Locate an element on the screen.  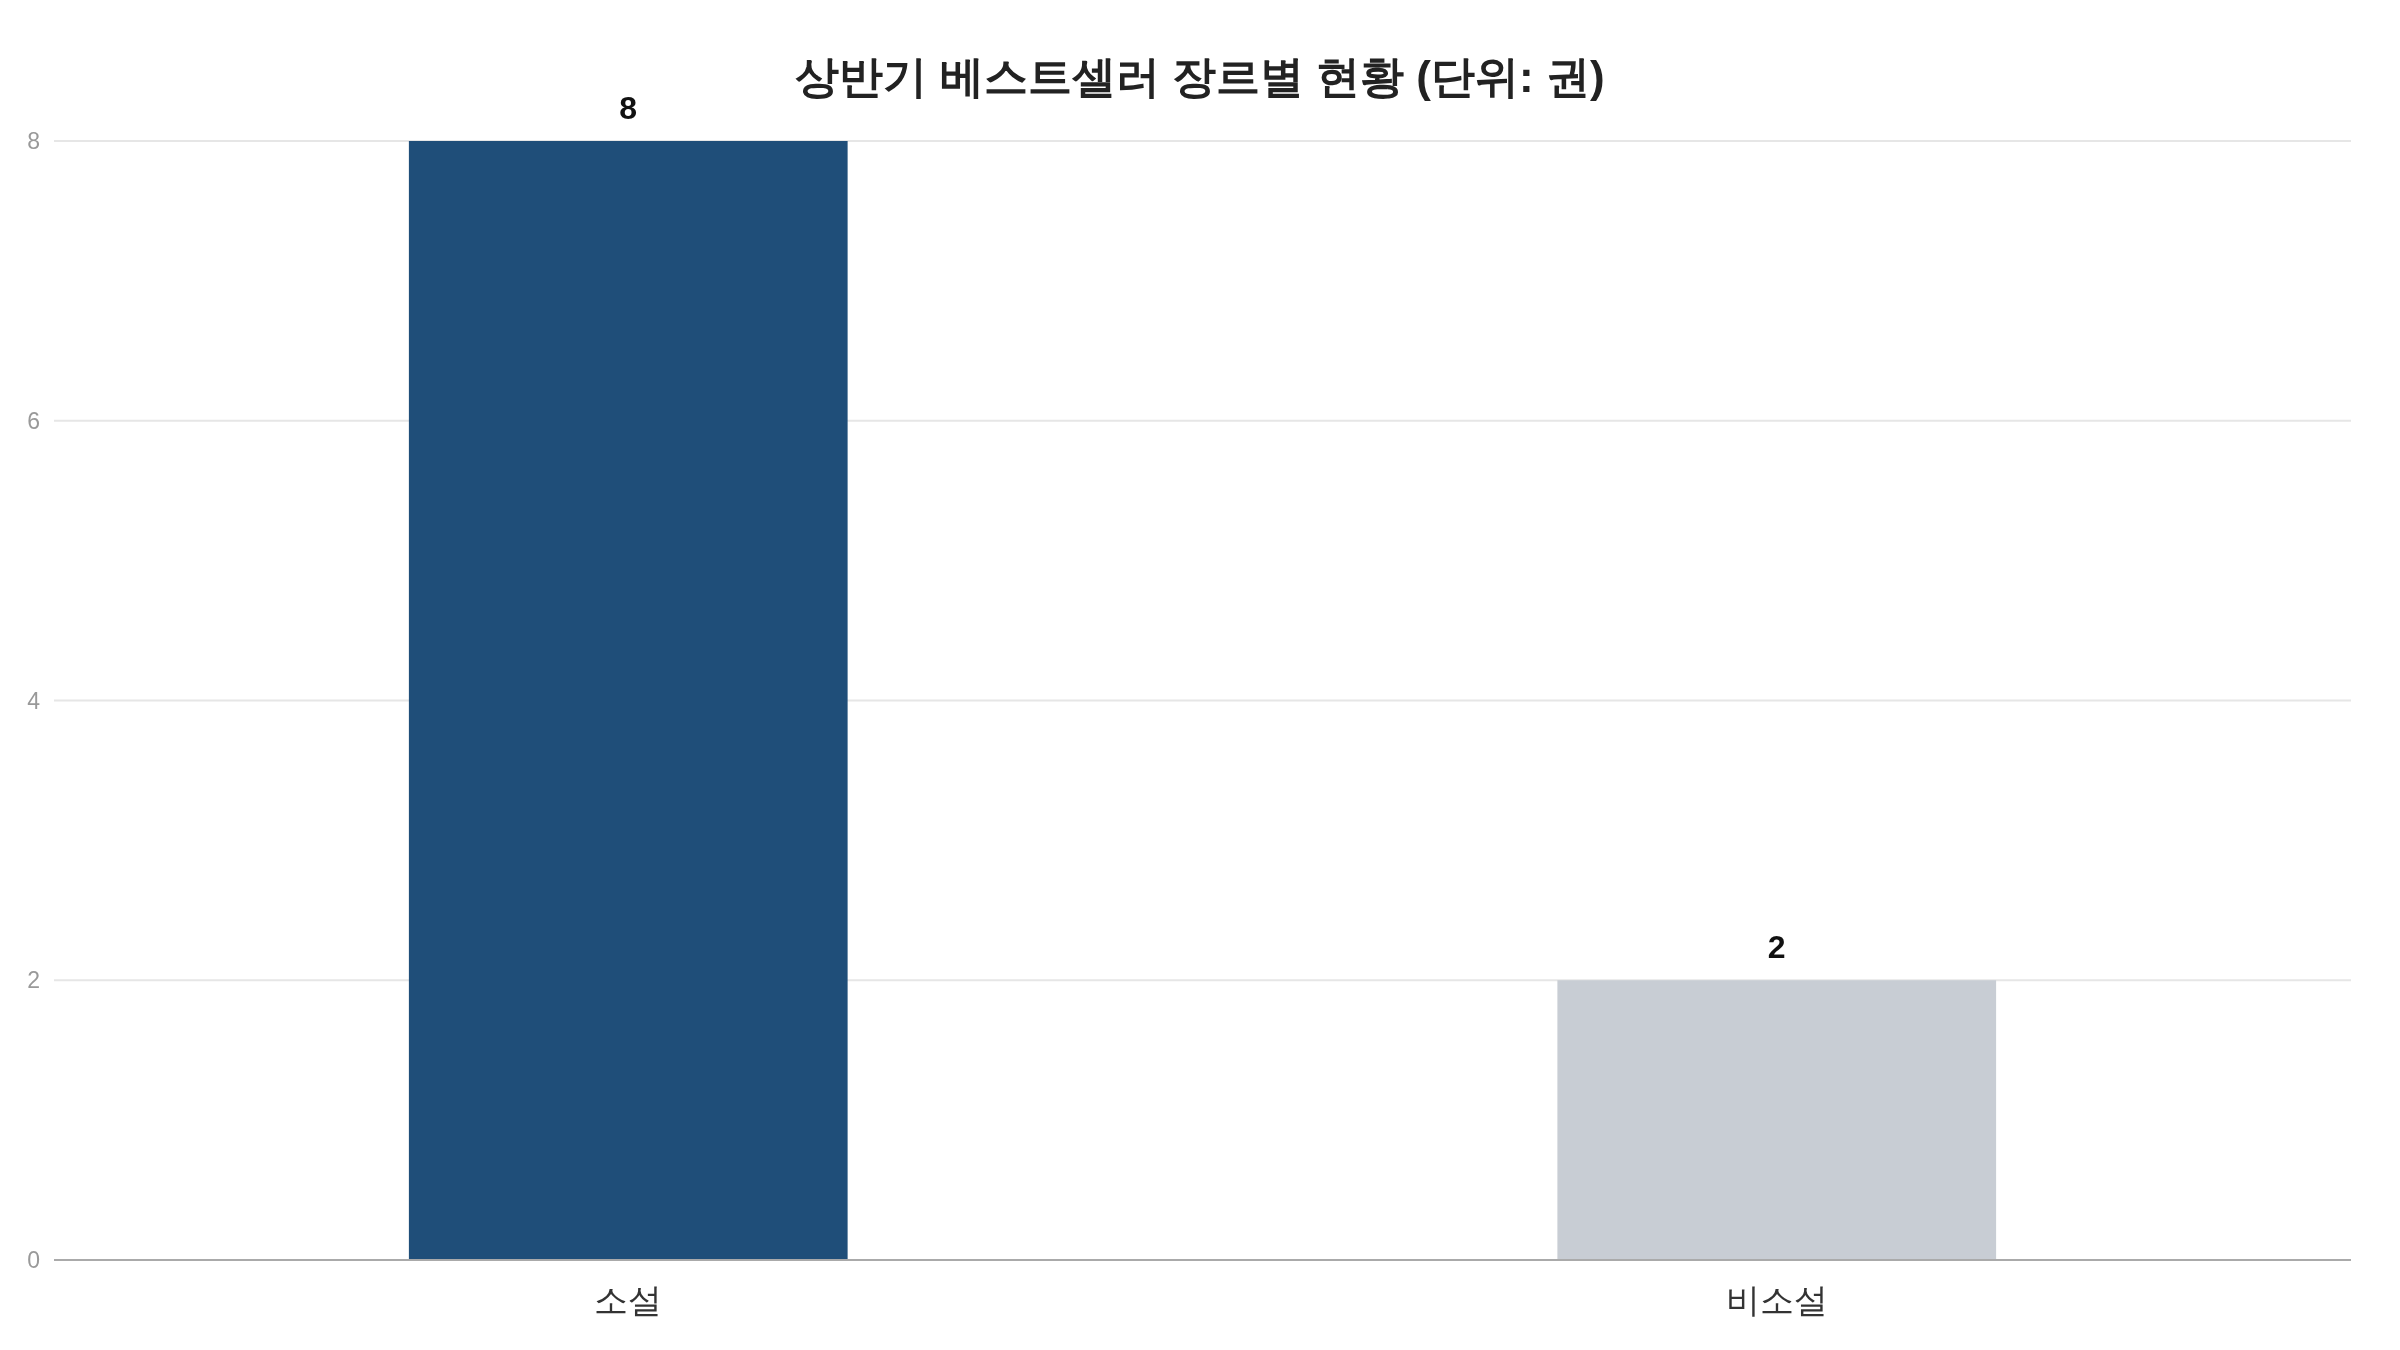
y-tick-label: 0 is located at coordinates (33, 1260).